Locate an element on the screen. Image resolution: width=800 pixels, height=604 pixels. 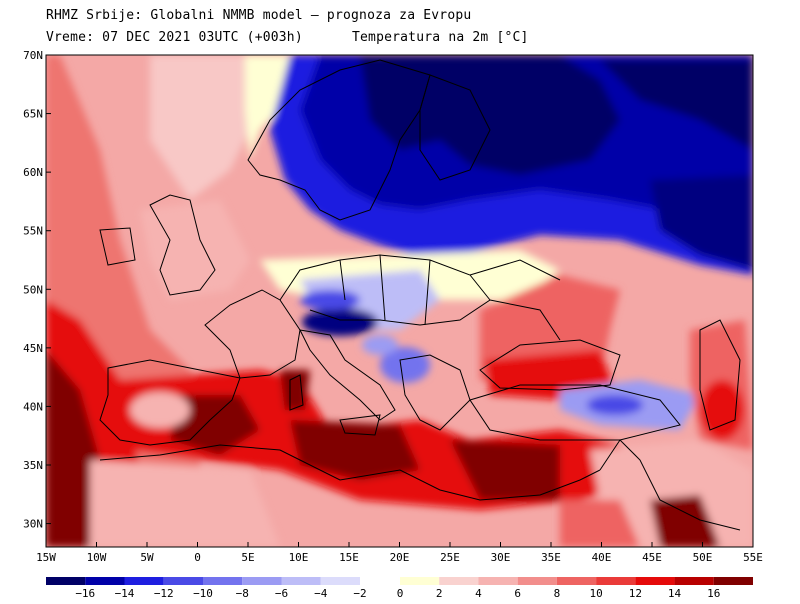
lon-label: 15W is located at coordinates (46, 557).